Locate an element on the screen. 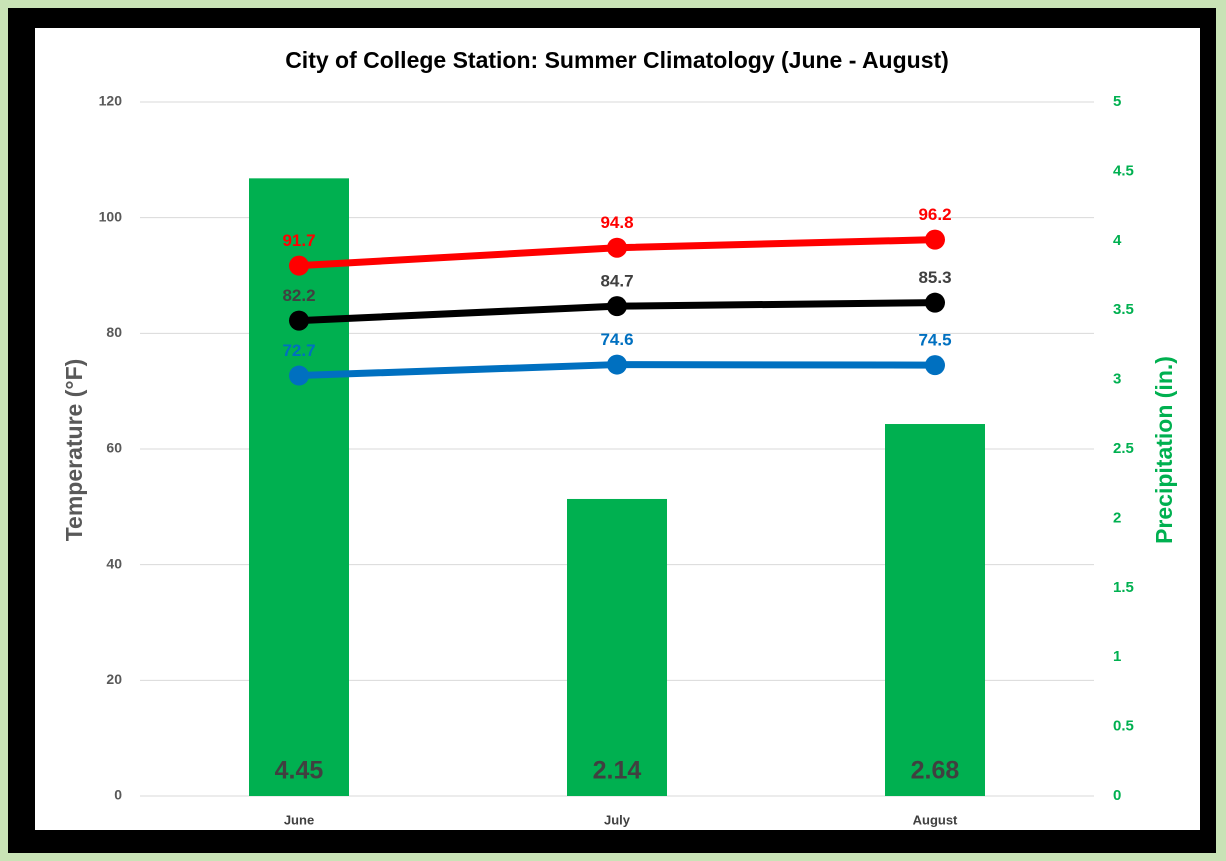 This screenshot has width=1226, height=861. point-value-label: 74.6 is located at coordinates (616, 339).